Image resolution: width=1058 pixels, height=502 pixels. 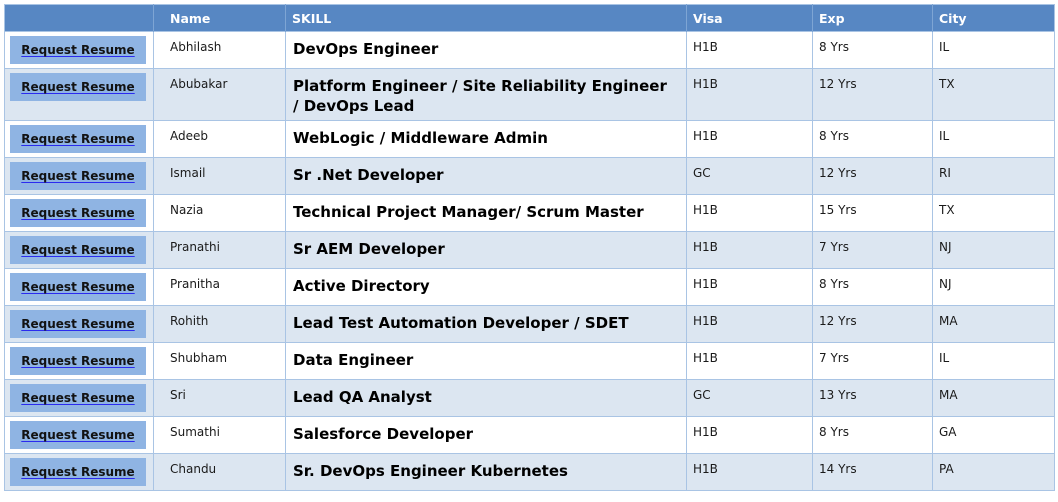 I want to click on name-cell: Sumathi, so click(x=219, y=435).